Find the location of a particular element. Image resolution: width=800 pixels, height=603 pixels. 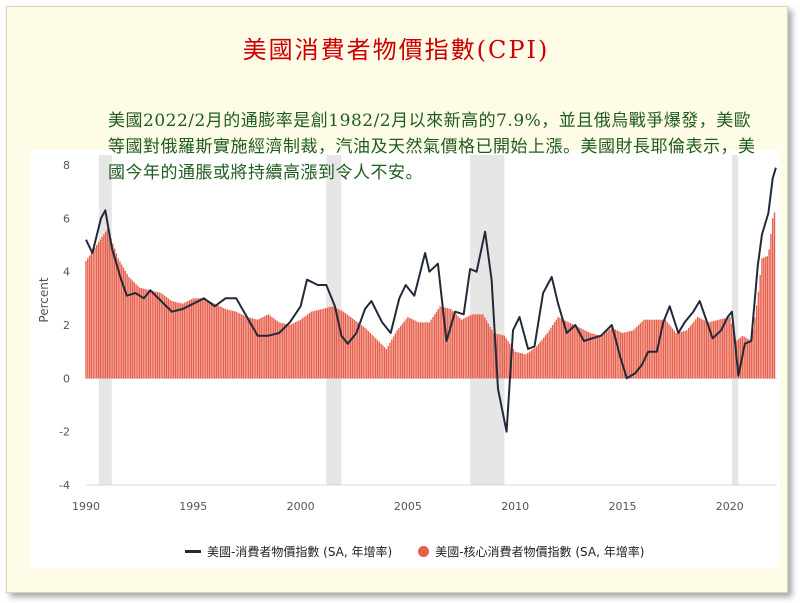

y-tick-5: -2 is located at coordinates (64, 432).